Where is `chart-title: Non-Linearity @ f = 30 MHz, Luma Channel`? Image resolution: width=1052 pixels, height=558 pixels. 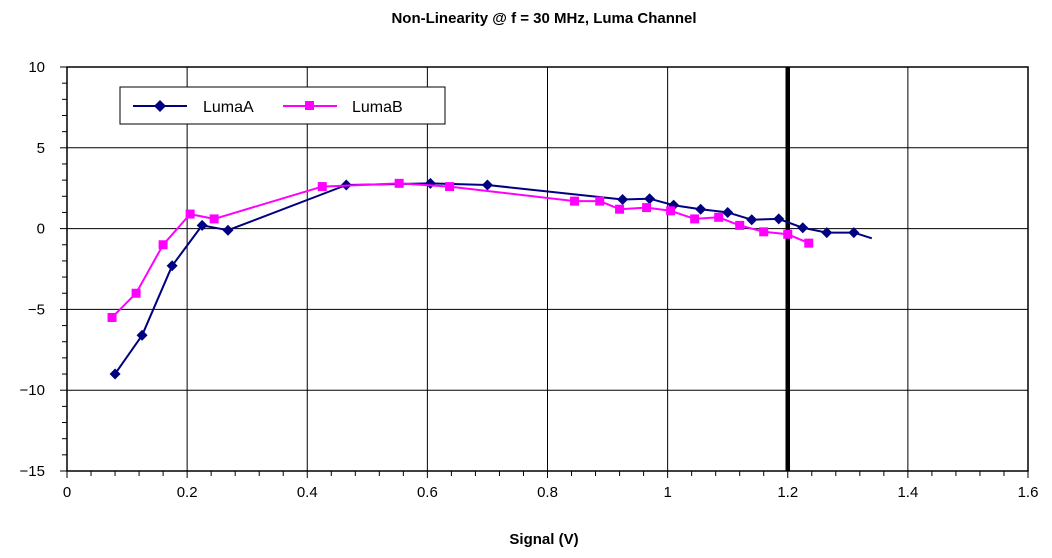 chart-title: Non-Linearity @ f = 30 MHz, Luma Channel is located at coordinates (543, 18).